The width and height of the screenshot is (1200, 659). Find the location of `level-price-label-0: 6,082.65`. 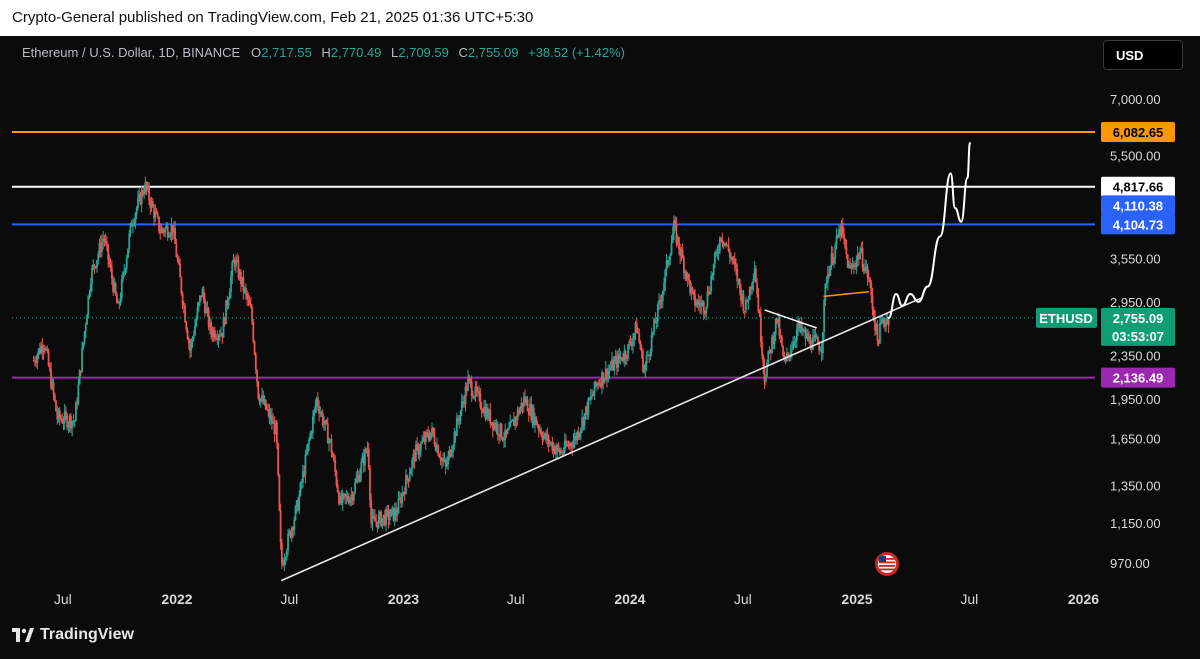

level-price-label-0: 6,082.65 is located at coordinates (1138, 132).